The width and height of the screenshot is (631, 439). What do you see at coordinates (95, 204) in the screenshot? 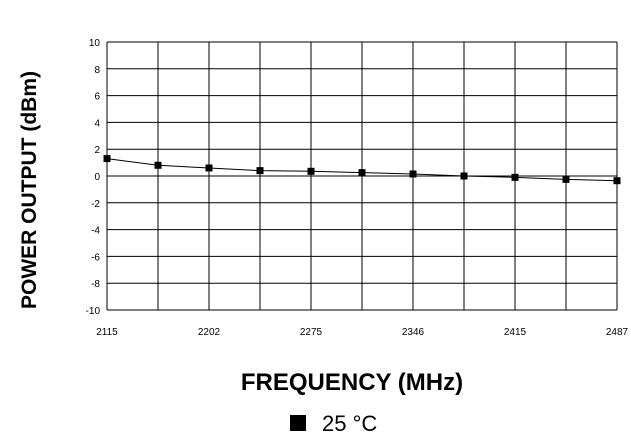
I see `y-tick-label: -2` at bounding box center [95, 204].